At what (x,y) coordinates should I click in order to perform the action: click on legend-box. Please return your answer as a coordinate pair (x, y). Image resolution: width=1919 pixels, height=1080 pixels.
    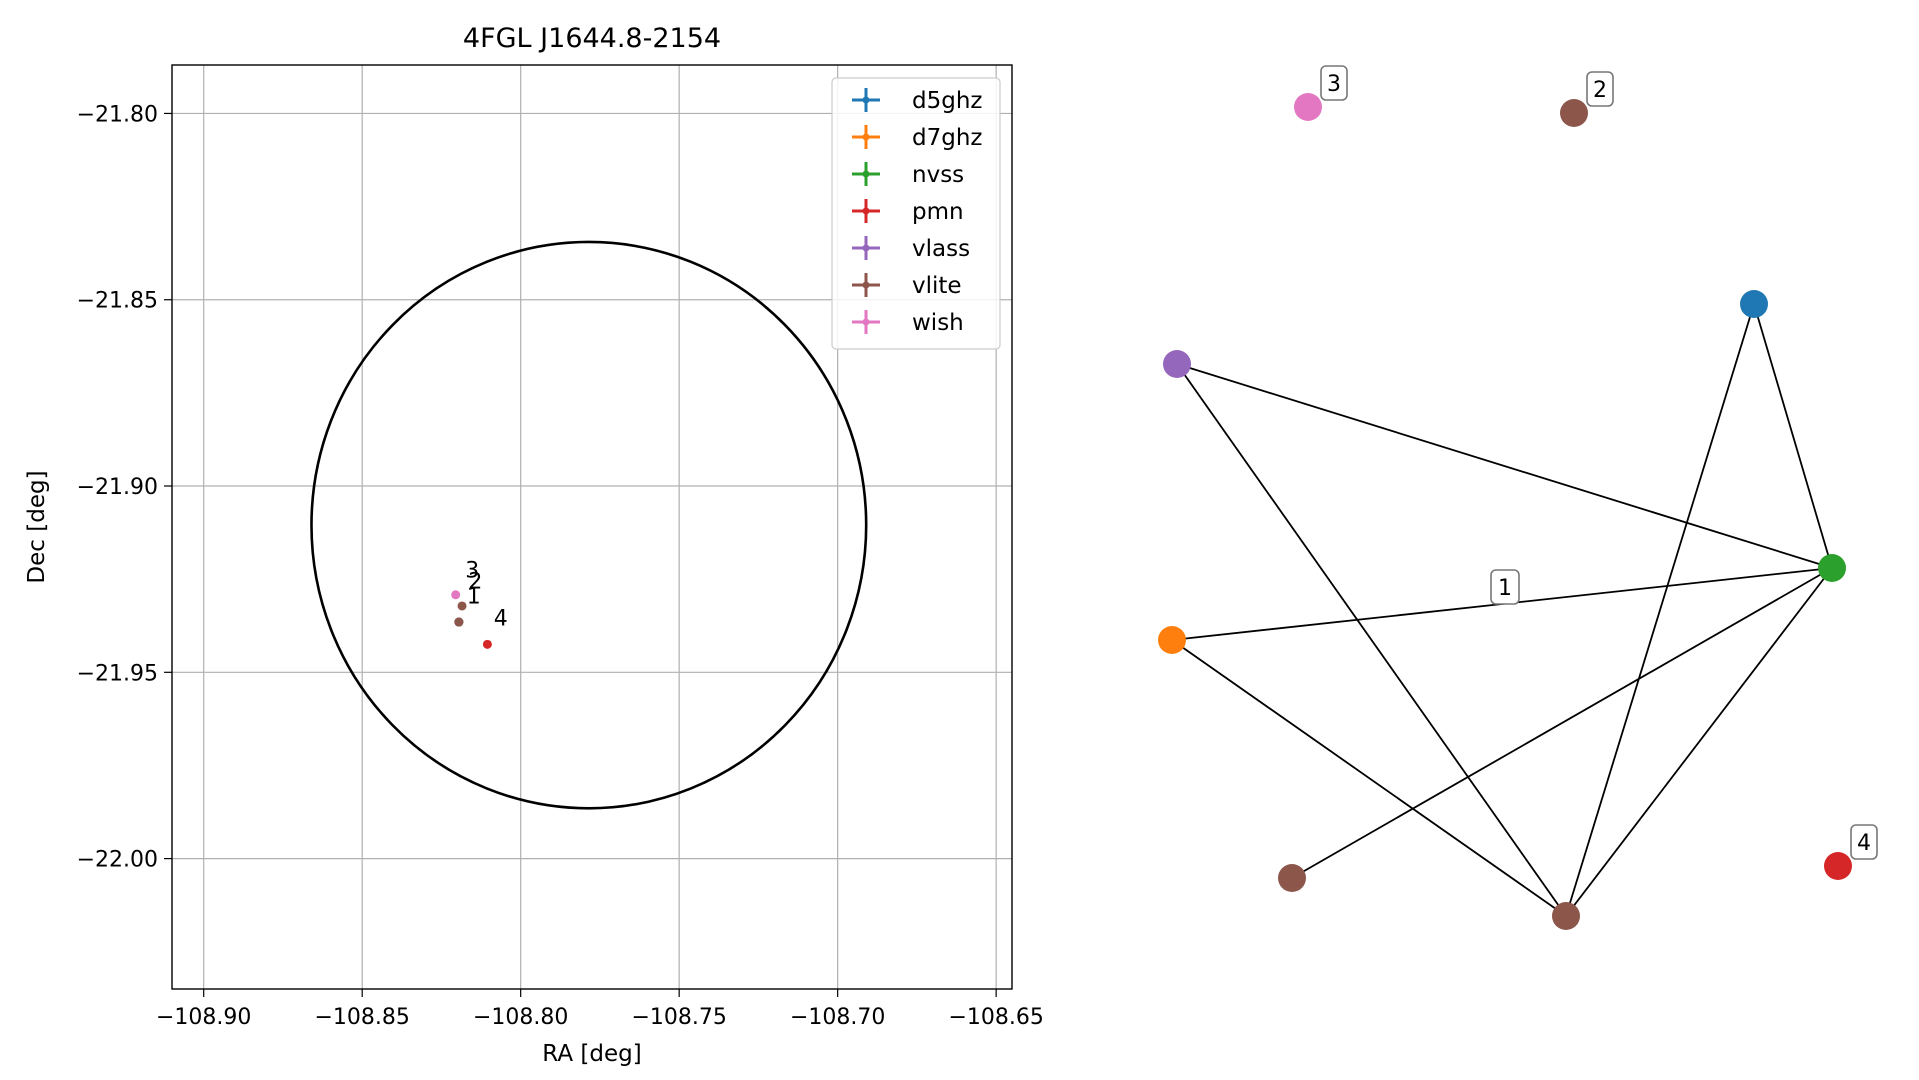
    Looking at the image, I should click on (916, 213).